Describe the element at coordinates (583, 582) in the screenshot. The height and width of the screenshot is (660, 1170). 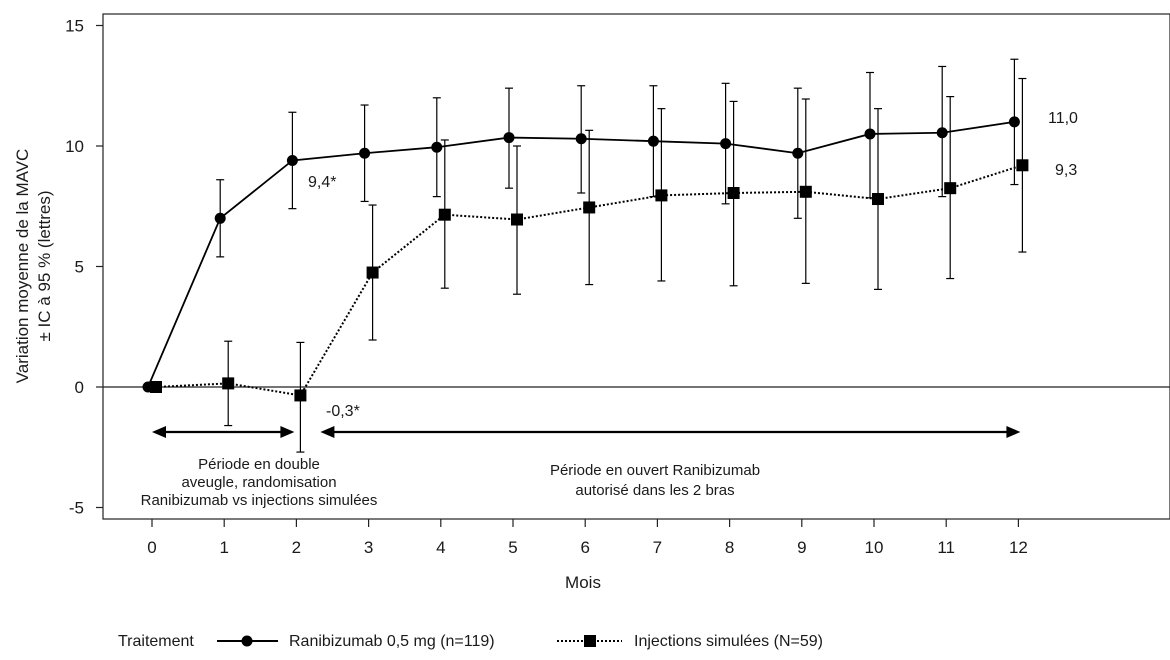
I see `x-axis-label: Mois` at that location.